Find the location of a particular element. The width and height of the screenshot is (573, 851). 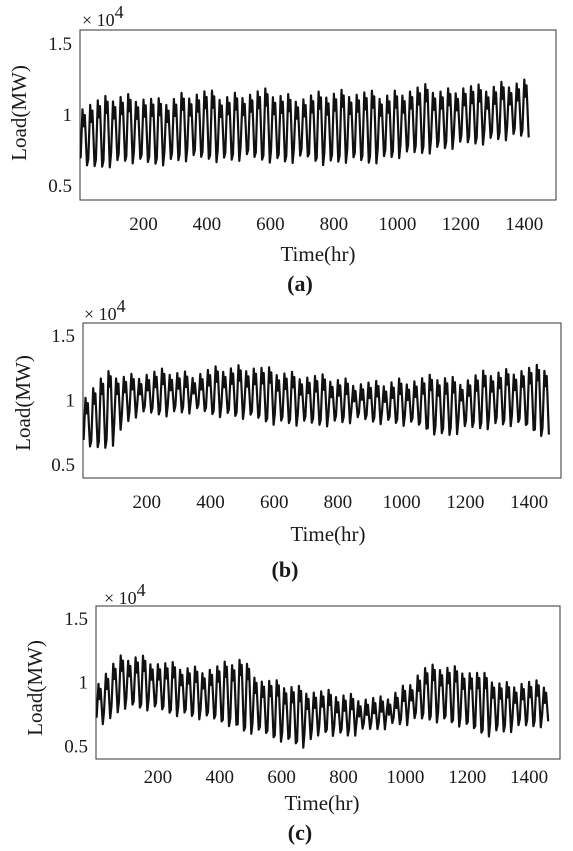

panel-caption: (b) is located at coordinates (285, 569).